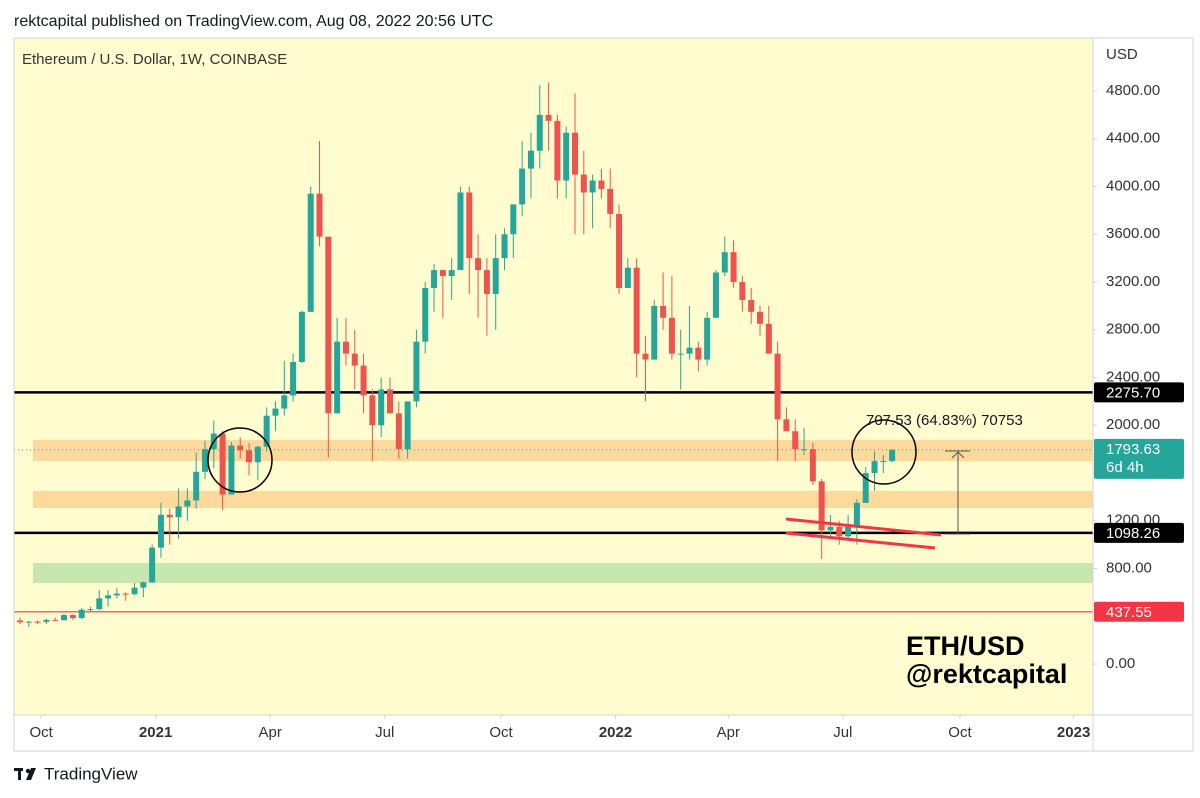 This screenshot has height=798, width=1200. Describe the element at coordinates (1133, 281) in the screenshot. I see `y-tick-label: 3200.00` at that location.